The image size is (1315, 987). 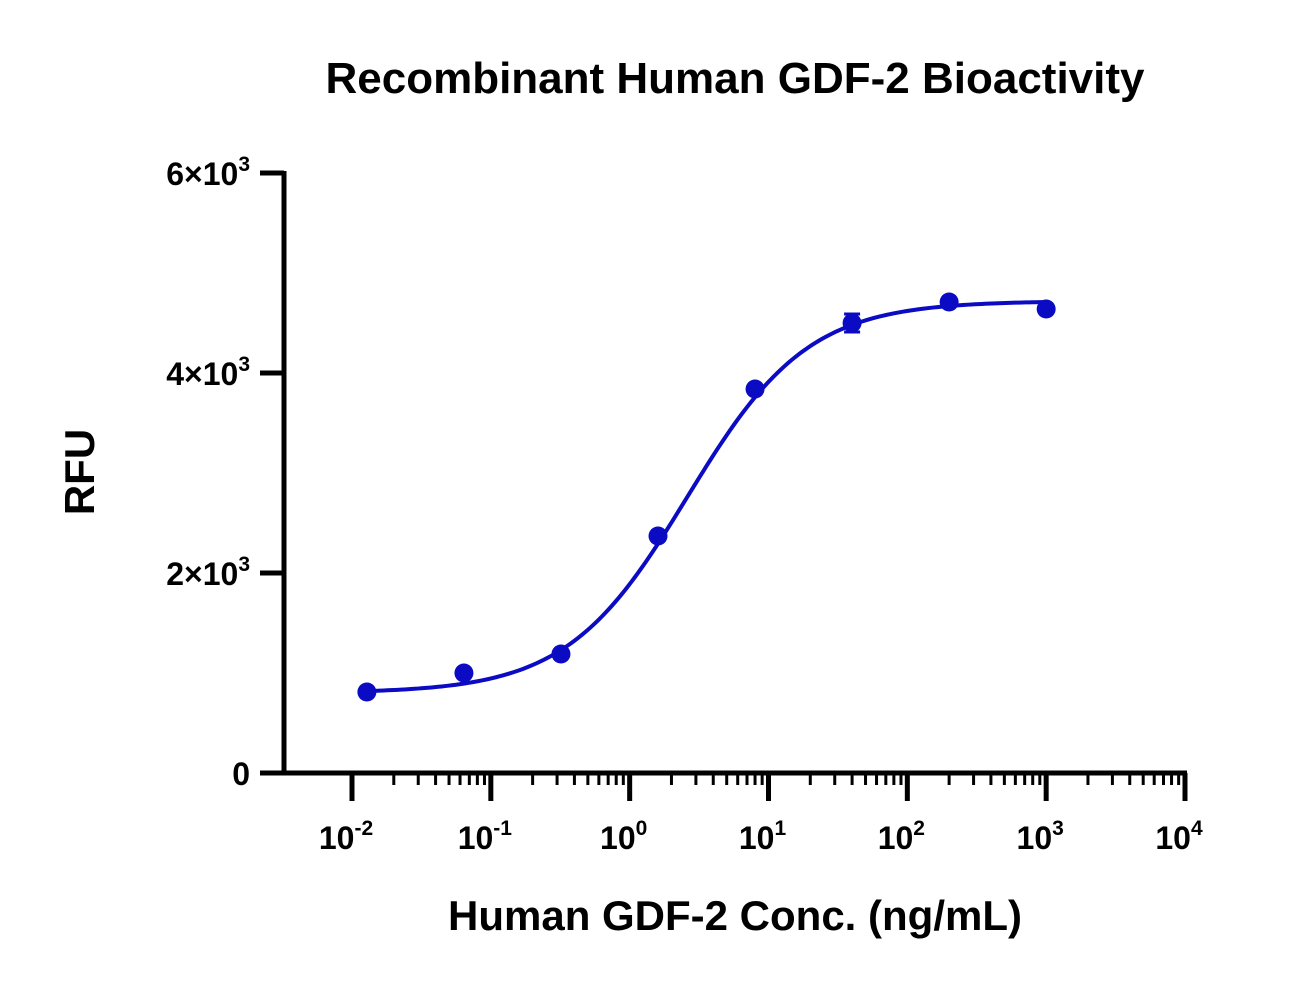 I want to click on x-tick-exponent: 0, so click(x=642, y=828).